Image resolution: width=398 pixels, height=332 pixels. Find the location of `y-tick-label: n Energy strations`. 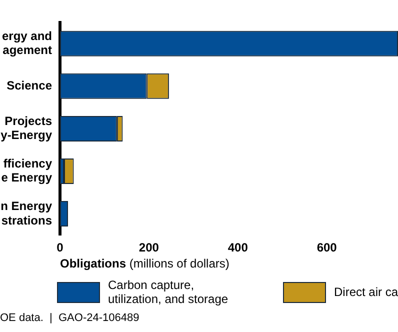

y-tick-label: n Energy strations is located at coordinates (26, 213).